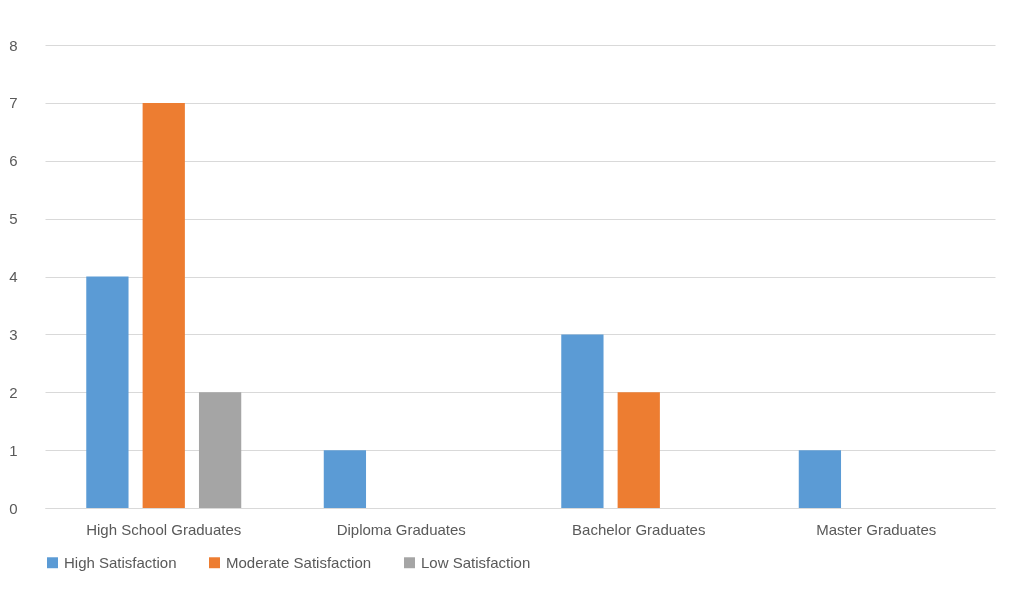 This screenshot has height=605, width=1021. What do you see at coordinates (13, 508) in the screenshot?
I see `y-tick-label: 0` at bounding box center [13, 508].